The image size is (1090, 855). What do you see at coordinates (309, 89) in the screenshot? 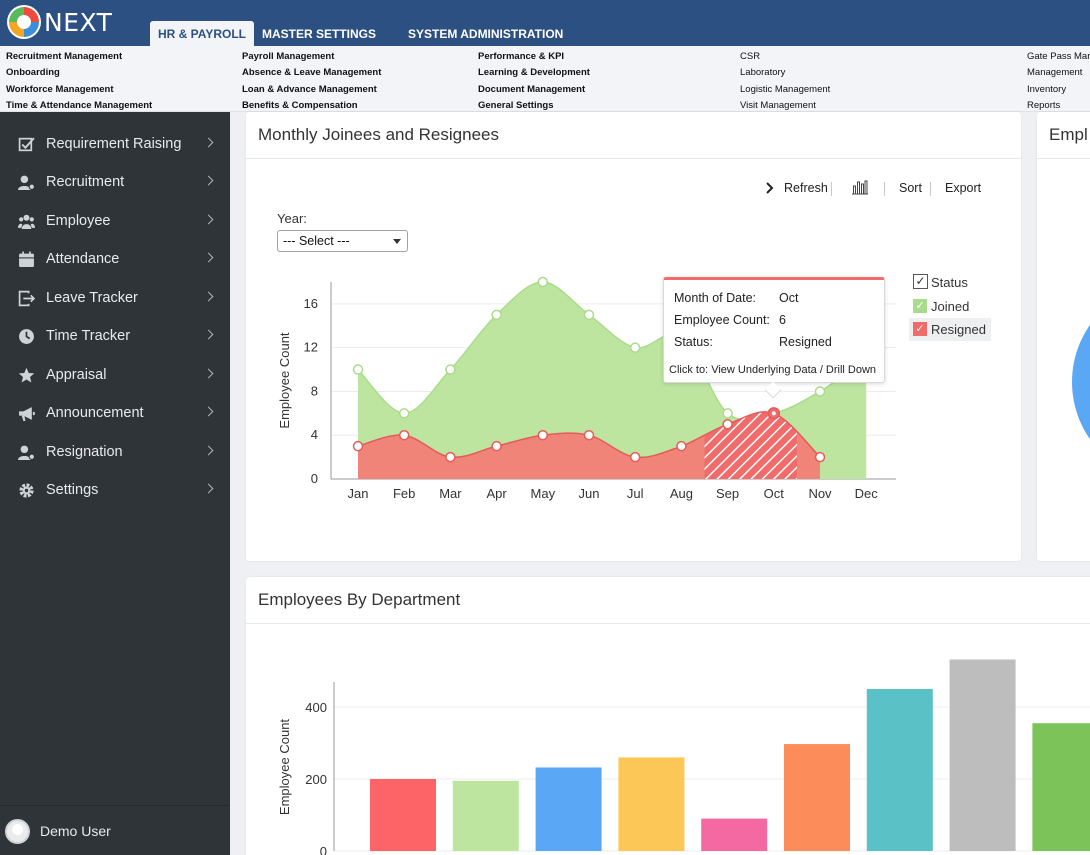
I see `submenu-link: Loan & Advance Management` at bounding box center [309, 89].